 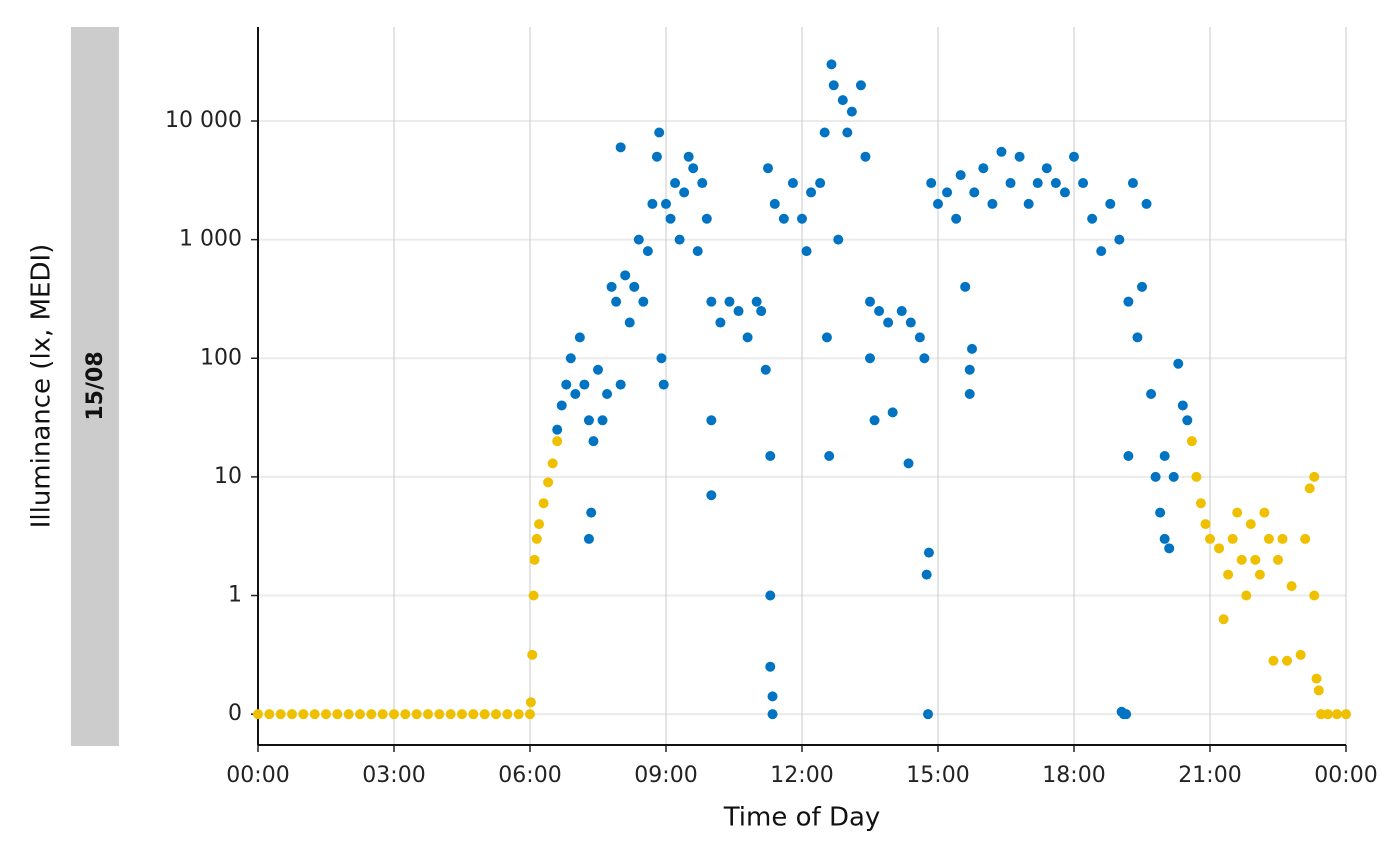 What do you see at coordinates (95, 385) in the screenshot?
I see `facet-label: 15/08` at bounding box center [95, 385].